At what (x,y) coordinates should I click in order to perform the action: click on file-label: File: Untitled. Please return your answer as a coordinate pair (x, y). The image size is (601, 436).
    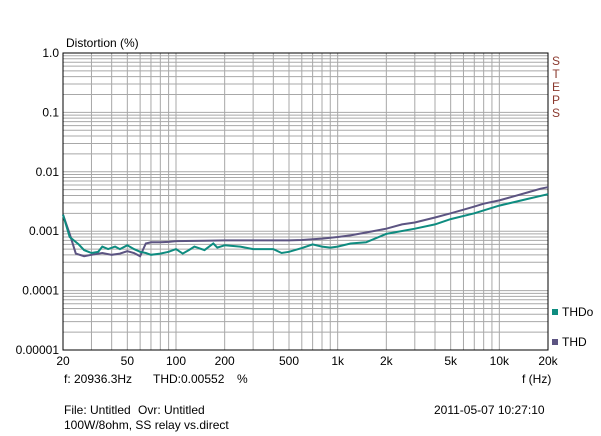
    Looking at the image, I should click on (97, 410).